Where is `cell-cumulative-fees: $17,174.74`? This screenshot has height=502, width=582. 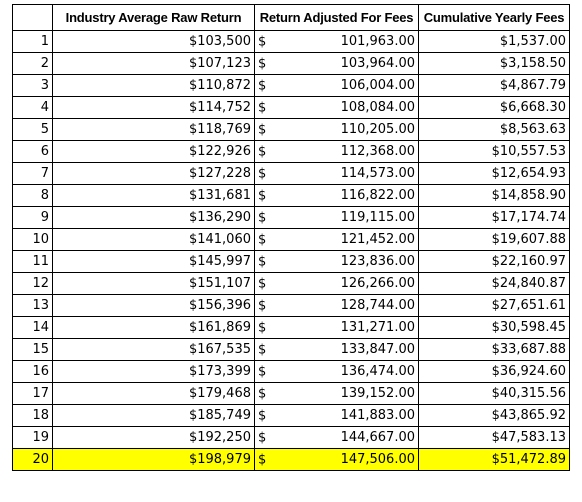
cell-cumulative-fees: $17,174.74 is located at coordinates (494, 217).